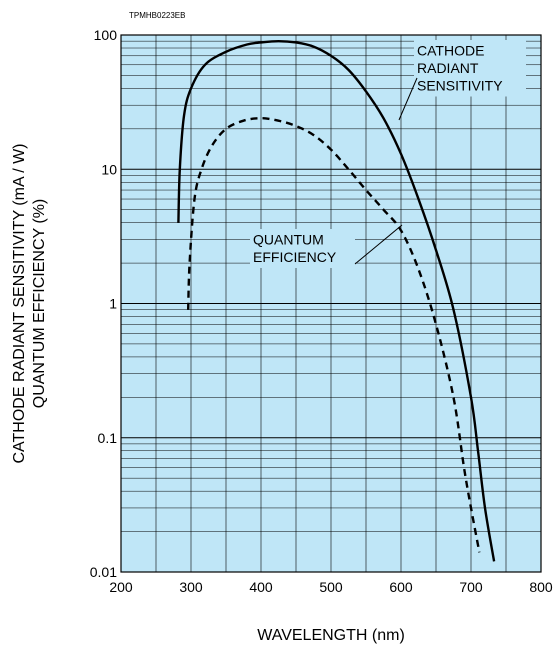 Image resolution: width=559 pixels, height=645 pixels. Describe the element at coordinates (39, 303) in the screenshot. I see `y-axis-label-line-2: QUANTUM EFFICIENCY (%)` at that location.